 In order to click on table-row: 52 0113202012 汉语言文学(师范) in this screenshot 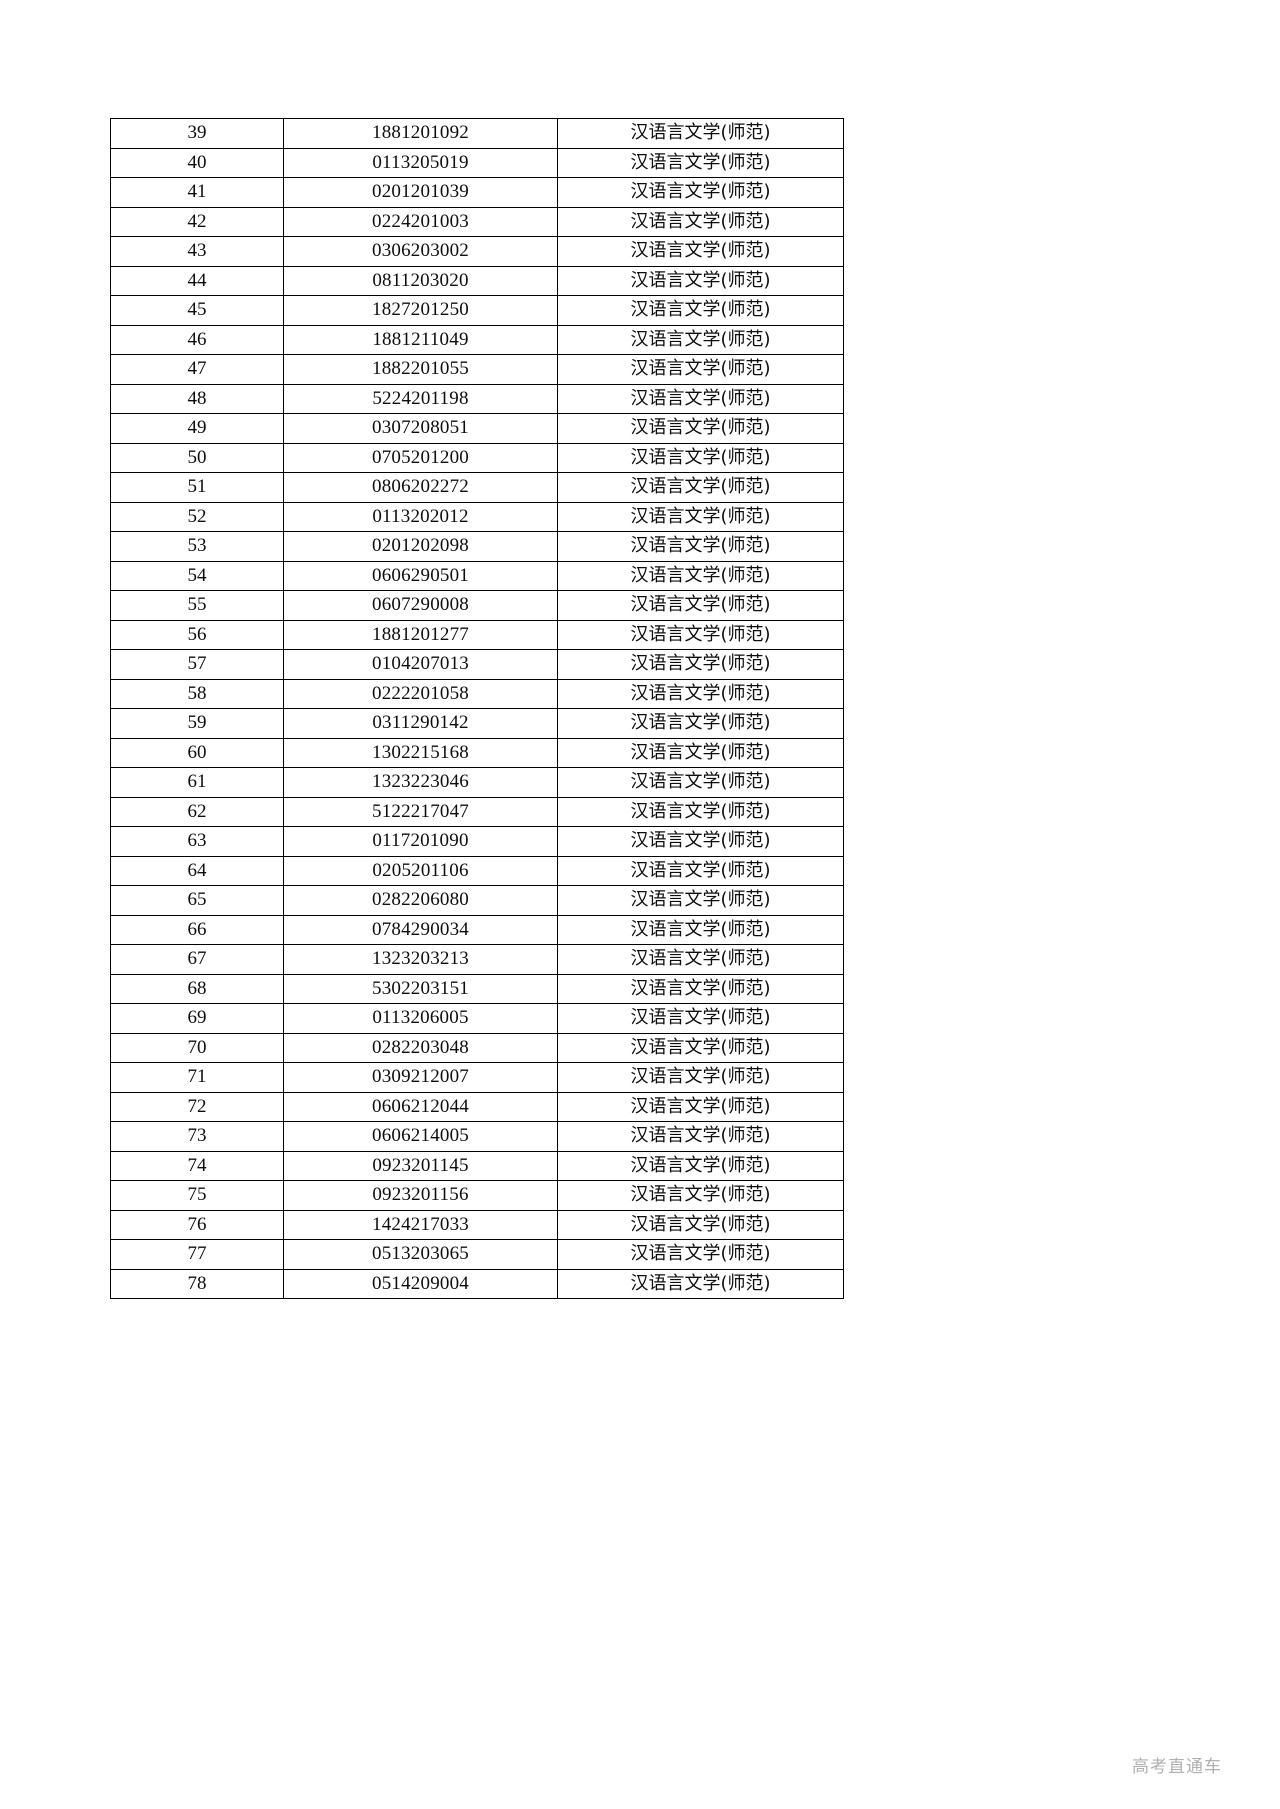, I will do `click(477, 516)`.